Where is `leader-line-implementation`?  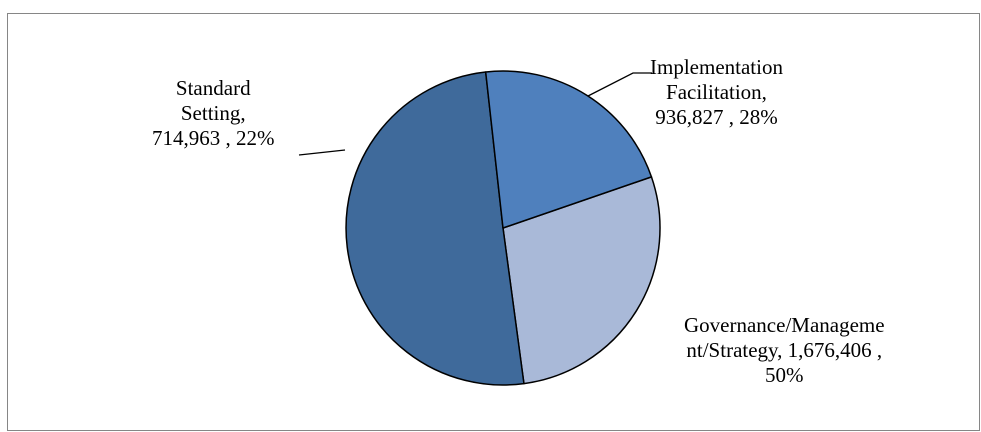 leader-line-implementation is located at coordinates (619, 84).